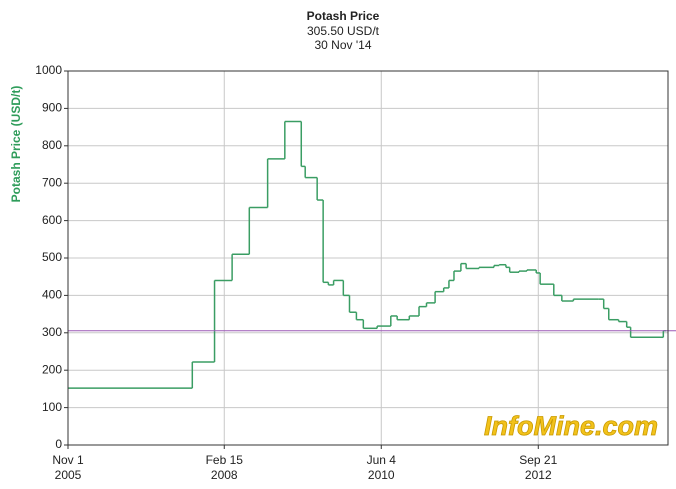 The width and height of the screenshot is (676, 489). Describe the element at coordinates (571, 426) in the screenshot. I see `watermark: InfoMine.com` at that location.